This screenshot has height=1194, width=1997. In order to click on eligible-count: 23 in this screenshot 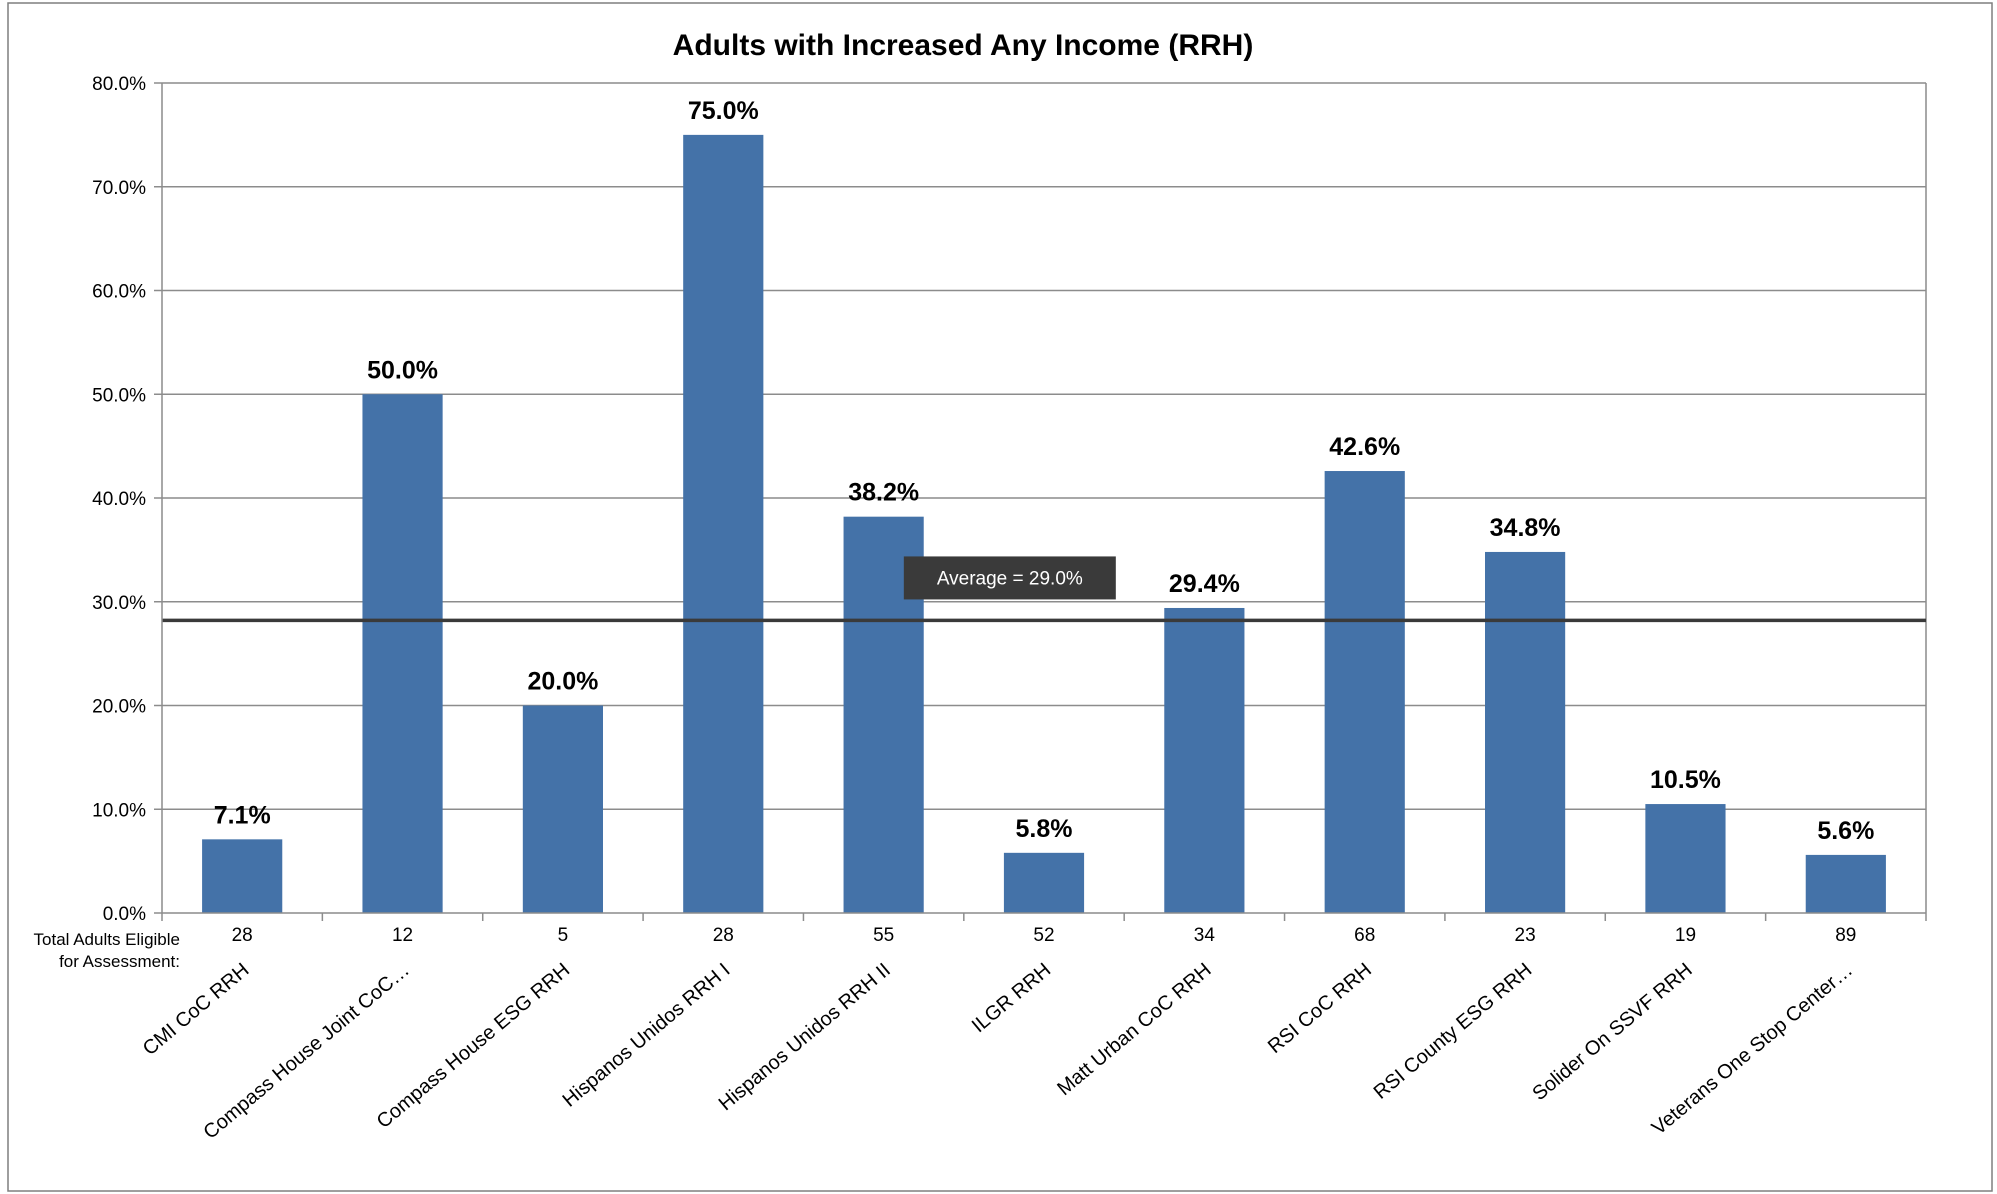, I will do `click(1525, 935)`.